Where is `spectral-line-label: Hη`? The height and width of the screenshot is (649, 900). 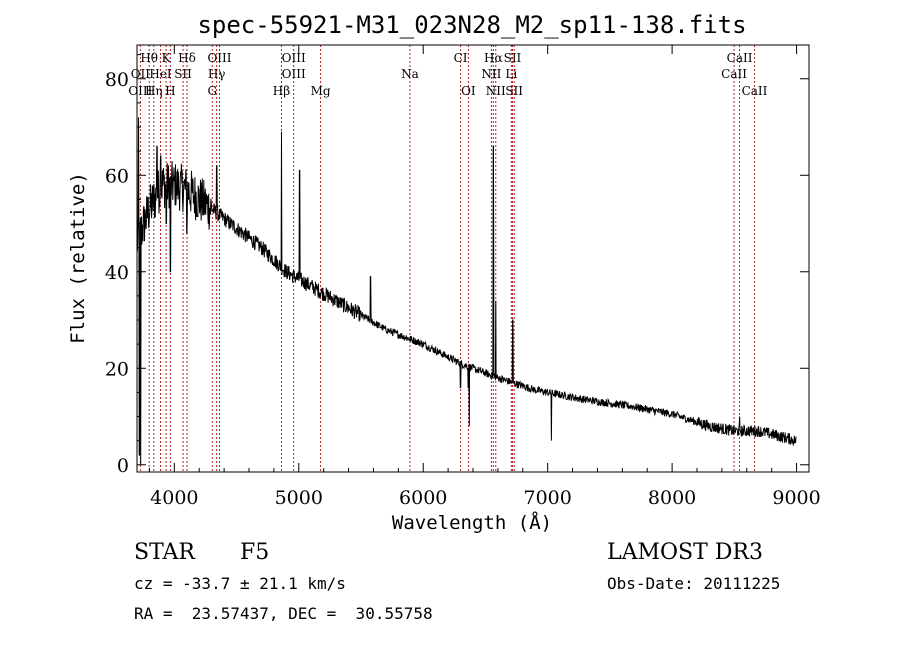
spectral-line-label: Hη is located at coordinates (154, 91).